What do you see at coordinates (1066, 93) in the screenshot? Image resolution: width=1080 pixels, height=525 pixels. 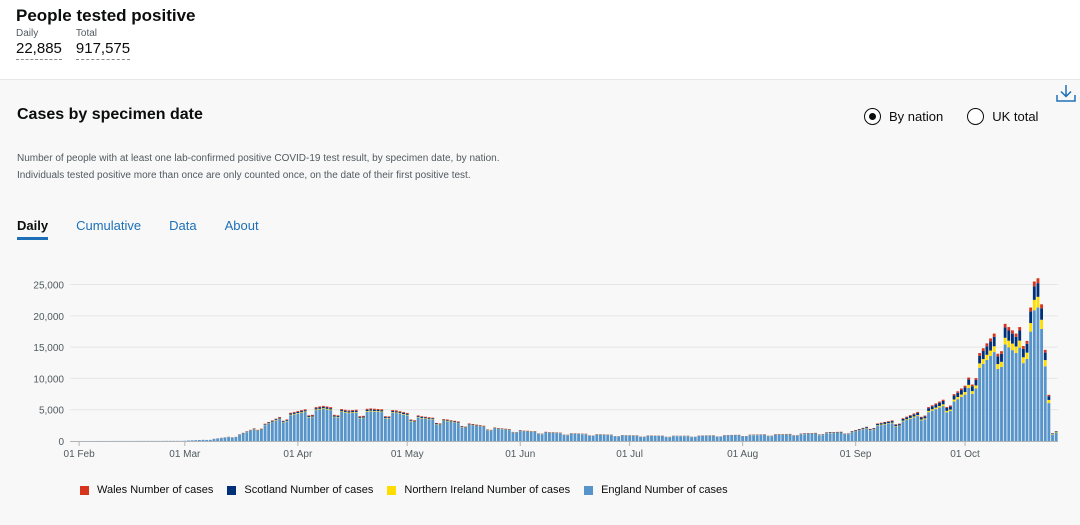 I see `download-icon` at bounding box center [1066, 93].